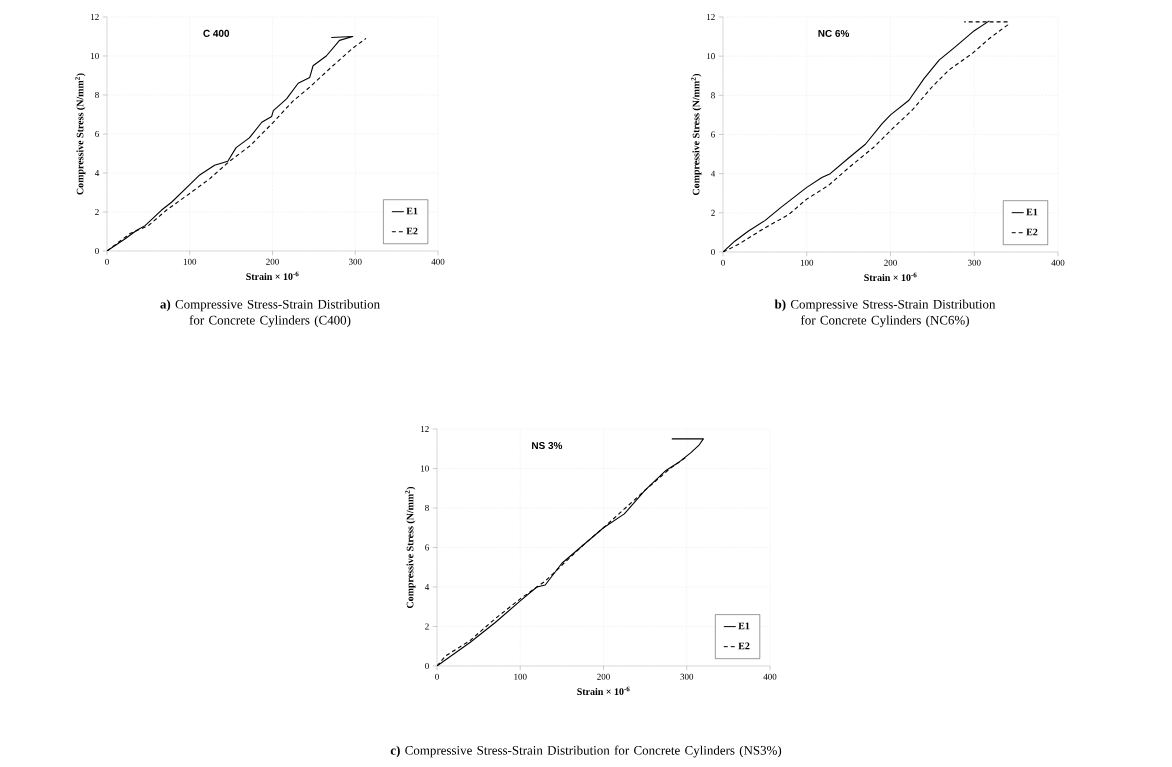 The height and width of the screenshot is (767, 1172). What do you see at coordinates (270, 313) in the screenshot?
I see `text: a) Compressive Stress-Strain Distribution for Concrete Cylinders (C400)` at bounding box center [270, 313].